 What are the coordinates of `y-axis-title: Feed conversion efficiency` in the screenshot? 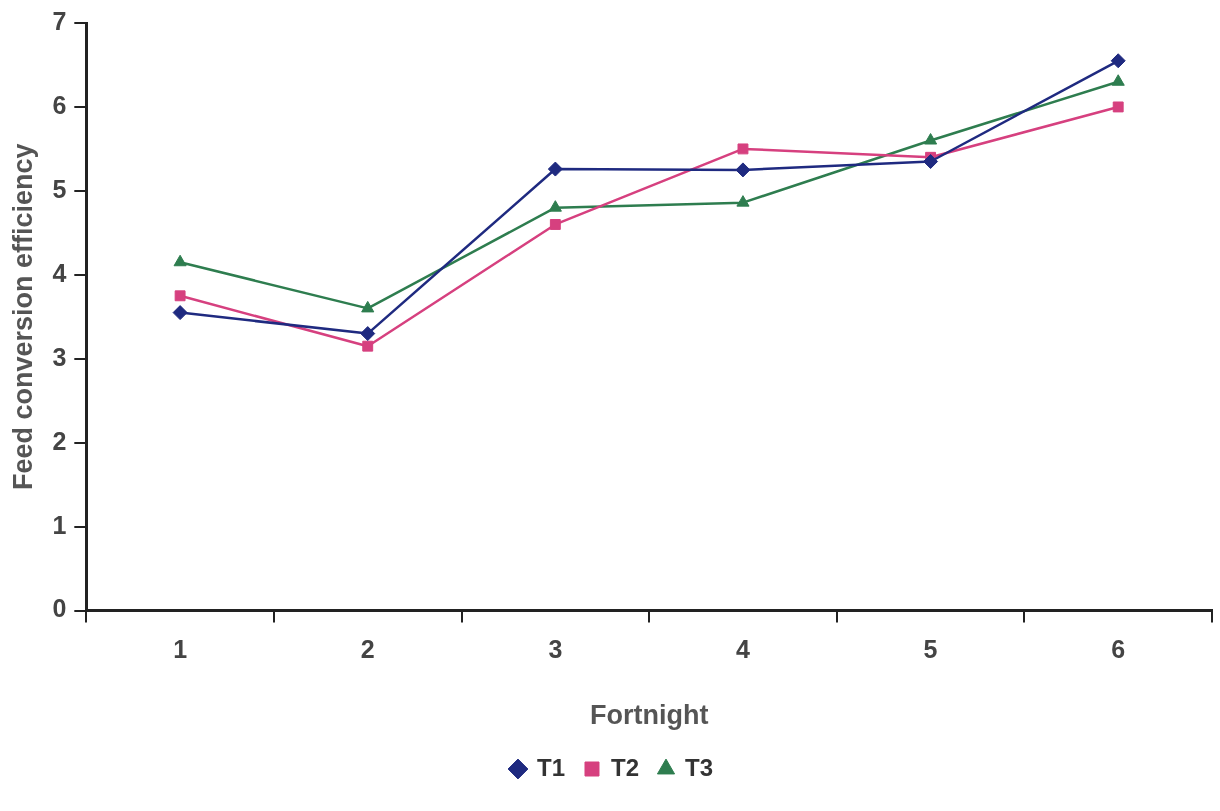 It's located at (22, 317).